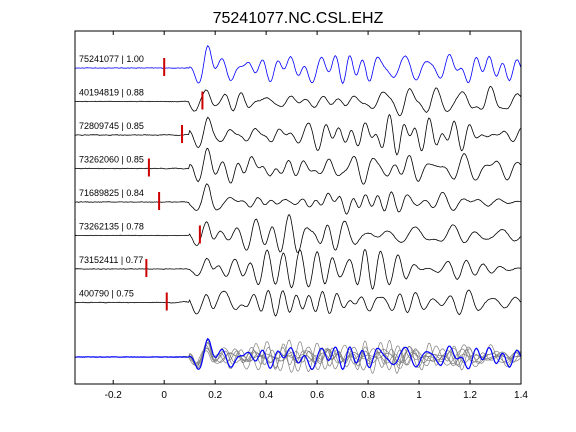 The image size is (576, 432). What do you see at coordinates (111, 93) in the screenshot?
I see `trace-label-40194819: 40194819 | 0.88` at bounding box center [111, 93].